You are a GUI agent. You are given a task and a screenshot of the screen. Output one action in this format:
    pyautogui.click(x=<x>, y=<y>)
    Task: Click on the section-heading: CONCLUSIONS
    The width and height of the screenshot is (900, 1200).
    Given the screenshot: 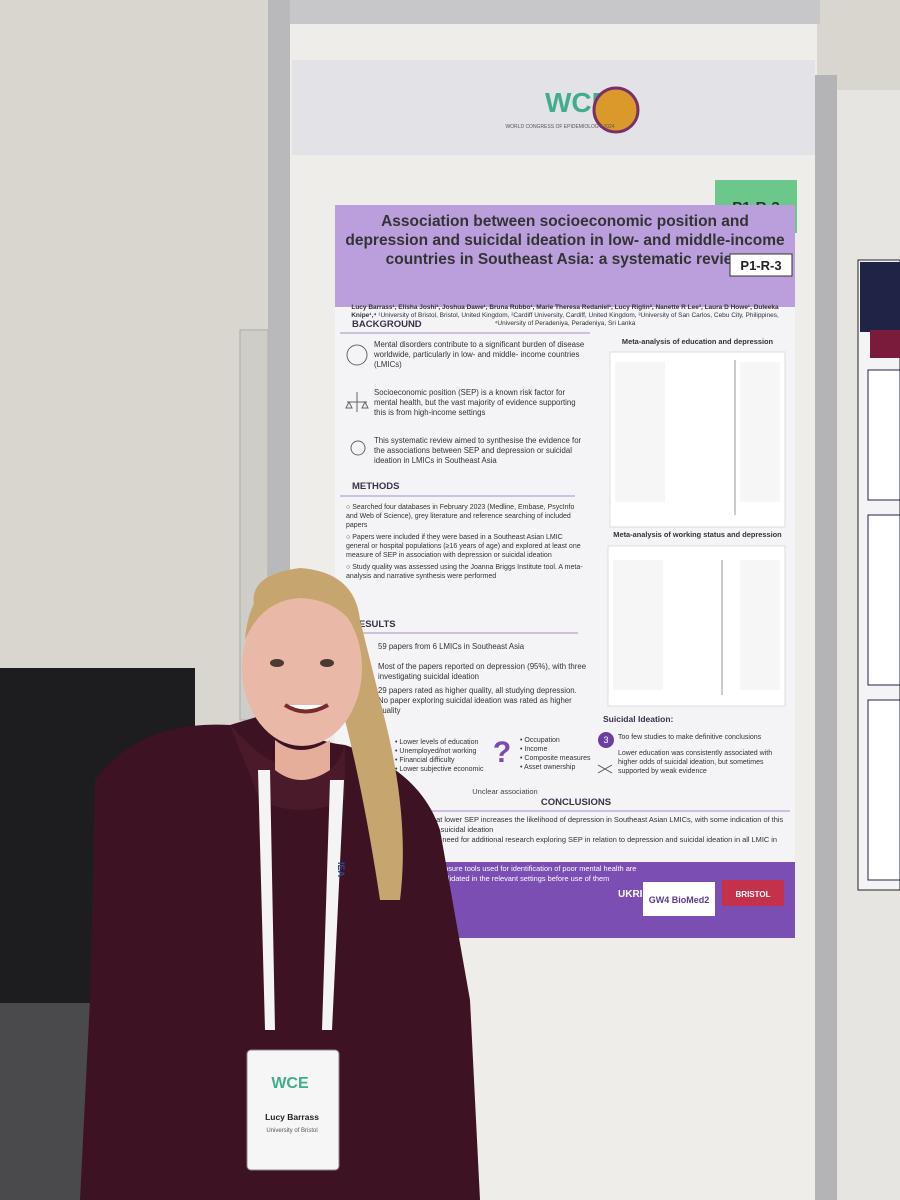 What is the action you would take?
    pyautogui.click(x=576, y=802)
    